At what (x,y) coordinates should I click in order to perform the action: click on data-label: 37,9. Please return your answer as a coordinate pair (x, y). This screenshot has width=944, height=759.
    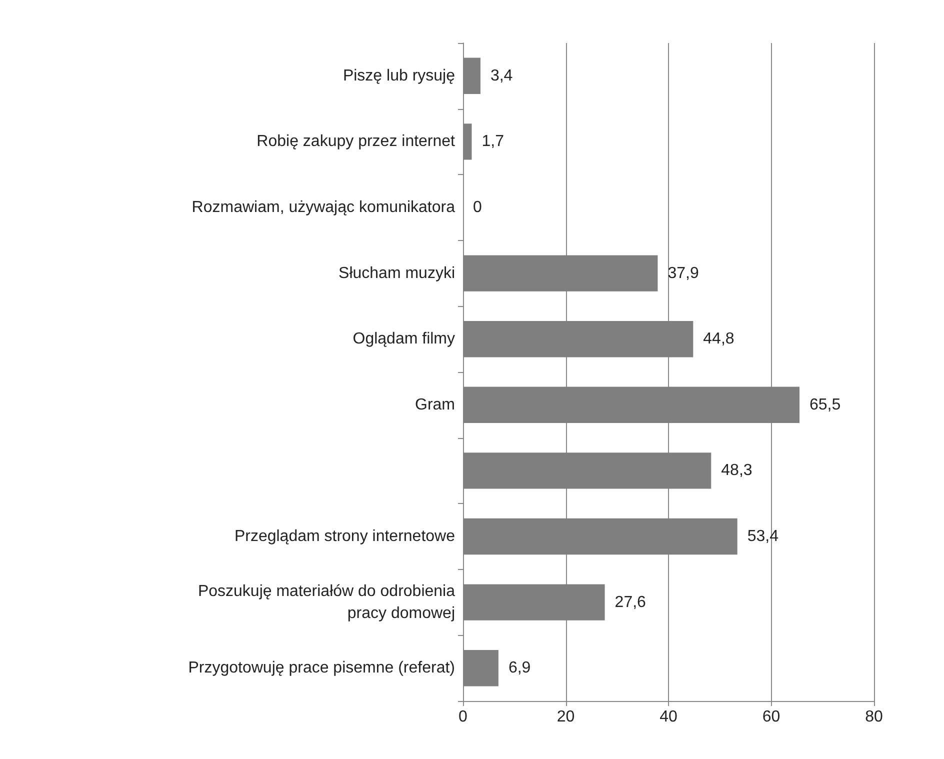
    Looking at the image, I should click on (683, 273).